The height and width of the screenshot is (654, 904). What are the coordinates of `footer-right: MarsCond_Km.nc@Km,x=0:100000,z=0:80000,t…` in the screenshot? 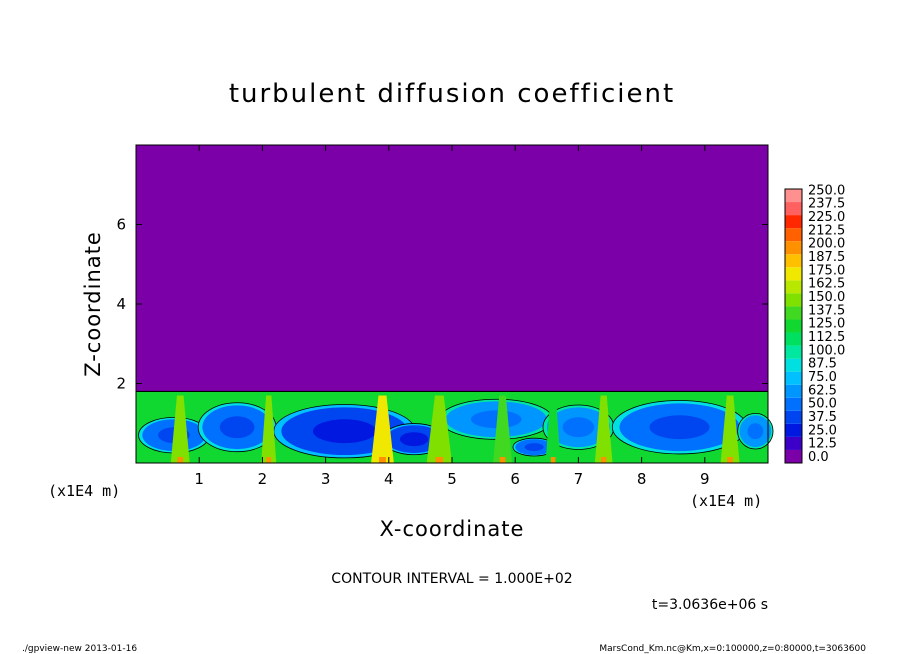 It's located at (732, 649).